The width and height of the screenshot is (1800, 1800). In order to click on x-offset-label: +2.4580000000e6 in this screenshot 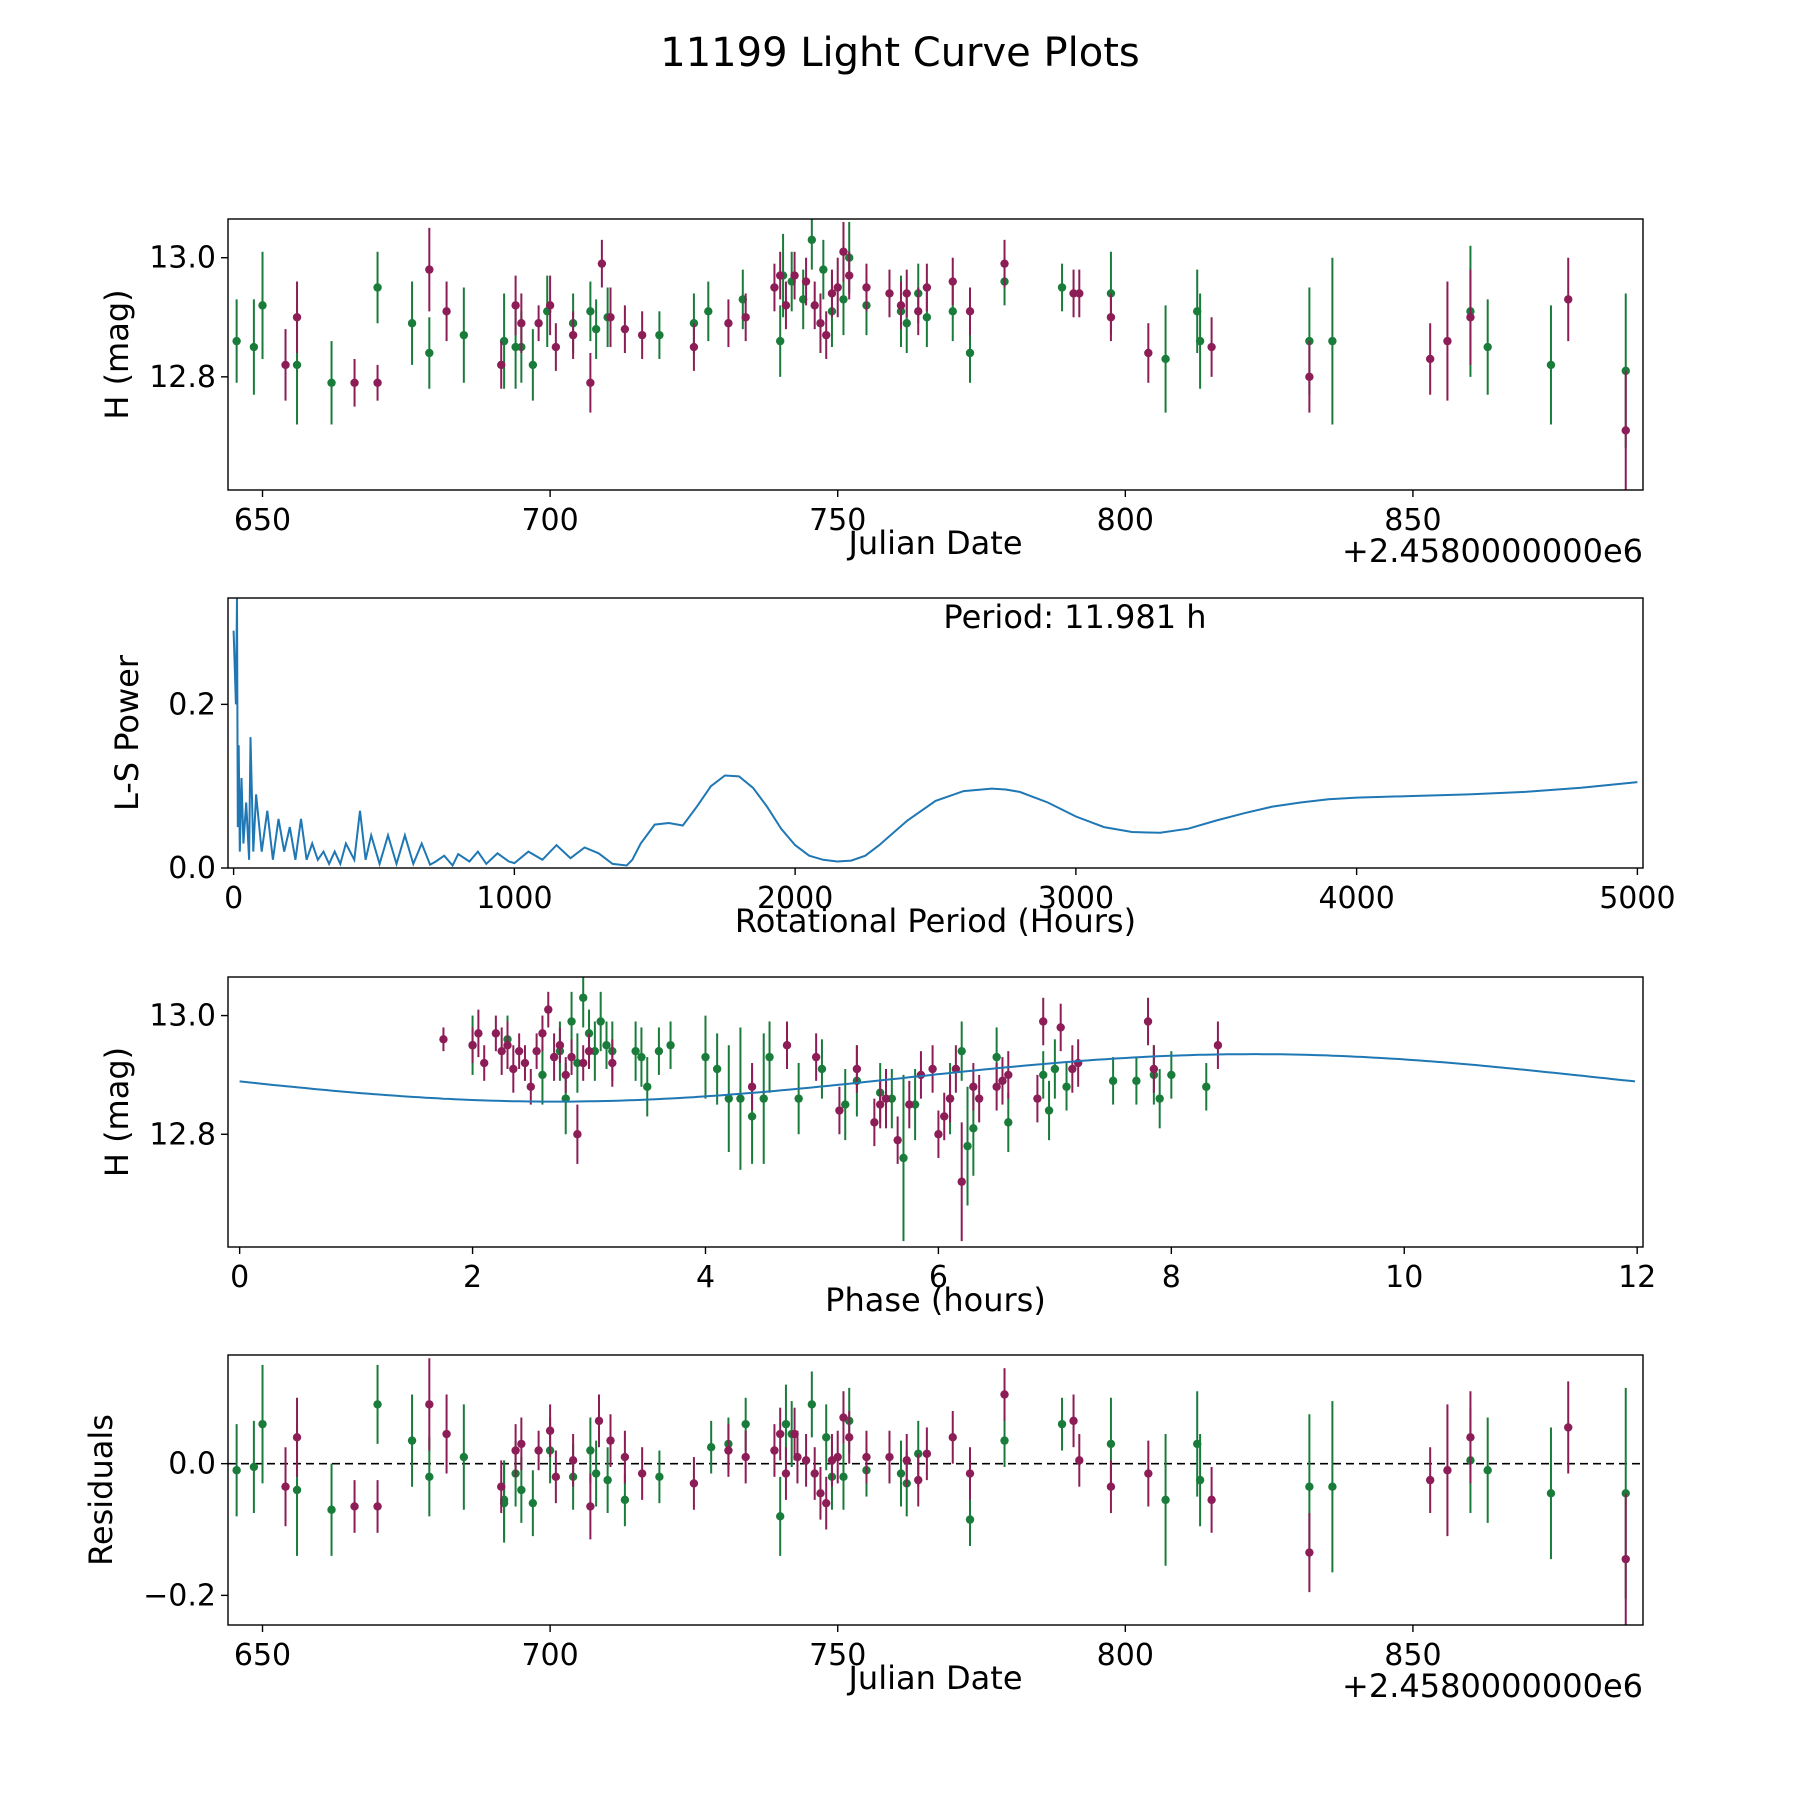, I will do `click(1492, 551)`.